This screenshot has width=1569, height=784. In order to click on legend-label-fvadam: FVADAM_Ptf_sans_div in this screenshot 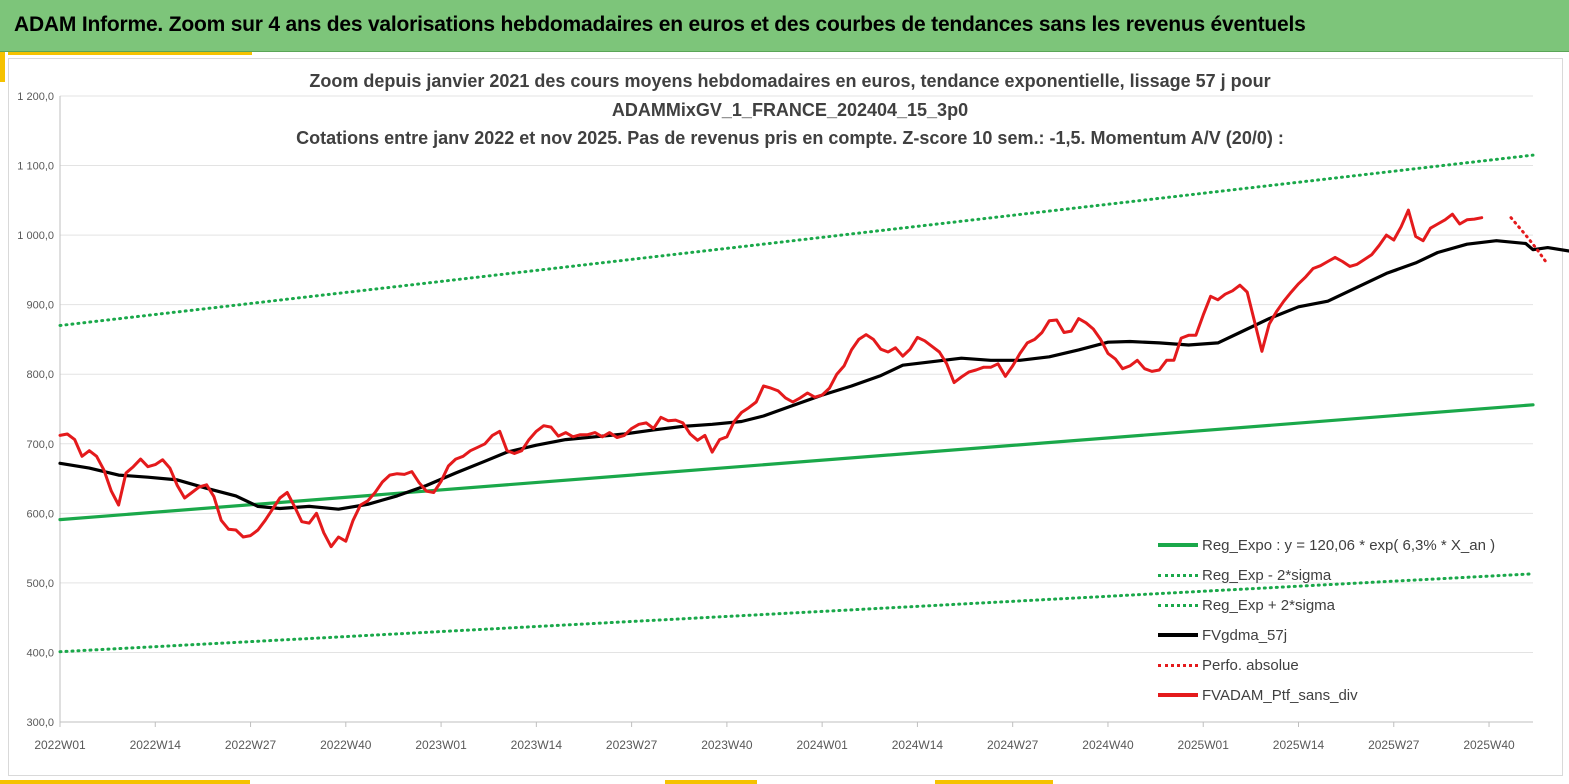, I will do `click(1280, 695)`.